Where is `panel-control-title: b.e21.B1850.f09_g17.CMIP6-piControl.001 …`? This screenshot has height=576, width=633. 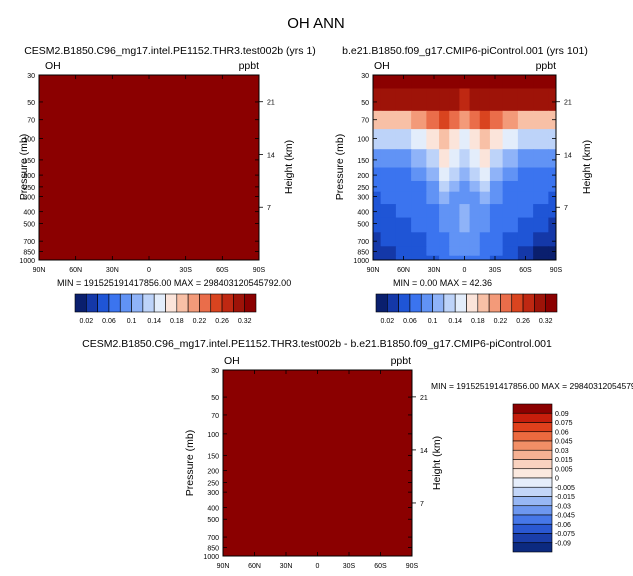
panel-control-title: b.e21.B1850.f09_g17.CMIP6-piControl.001 … is located at coordinates (465, 51).